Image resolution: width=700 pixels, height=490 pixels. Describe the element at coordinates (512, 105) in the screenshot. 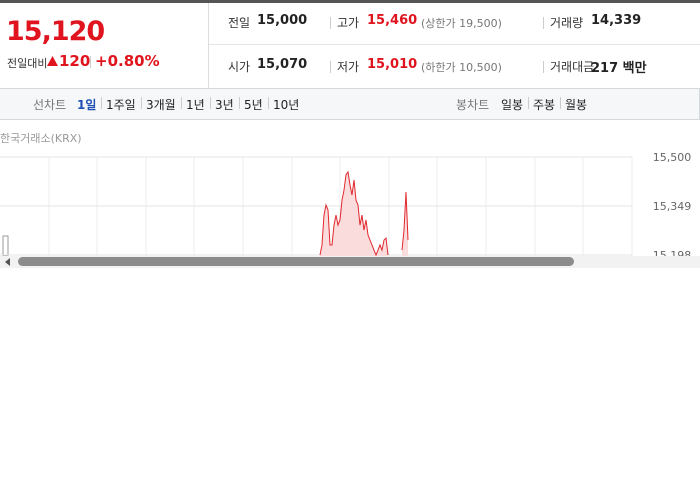

I see `candle-tab: 일봉` at that location.